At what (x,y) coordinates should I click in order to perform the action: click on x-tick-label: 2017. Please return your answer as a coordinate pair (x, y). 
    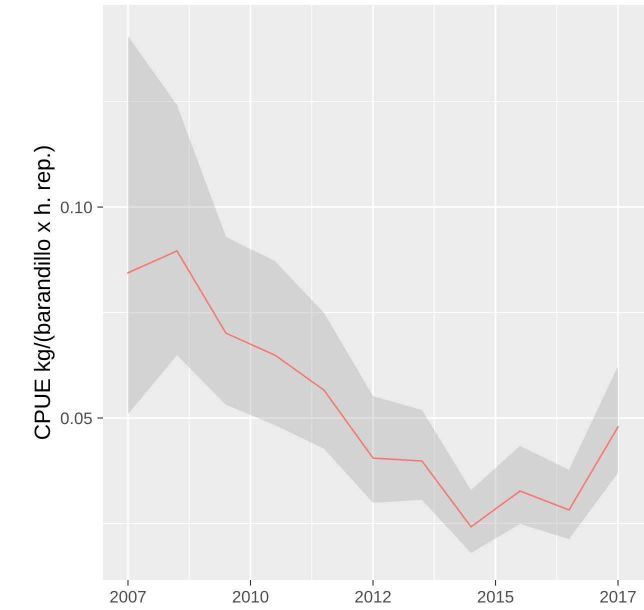
    Looking at the image, I should click on (618, 596).